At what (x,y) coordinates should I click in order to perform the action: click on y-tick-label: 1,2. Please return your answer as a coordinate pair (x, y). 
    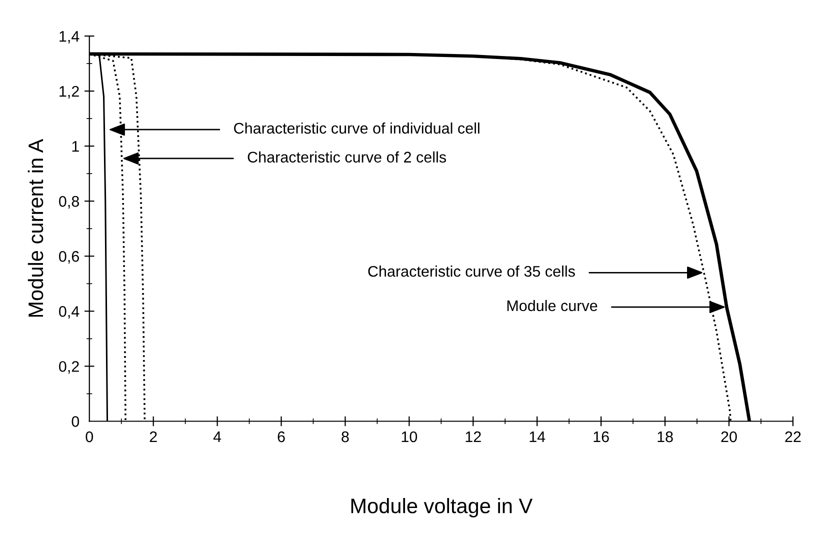
    Looking at the image, I should click on (69, 92).